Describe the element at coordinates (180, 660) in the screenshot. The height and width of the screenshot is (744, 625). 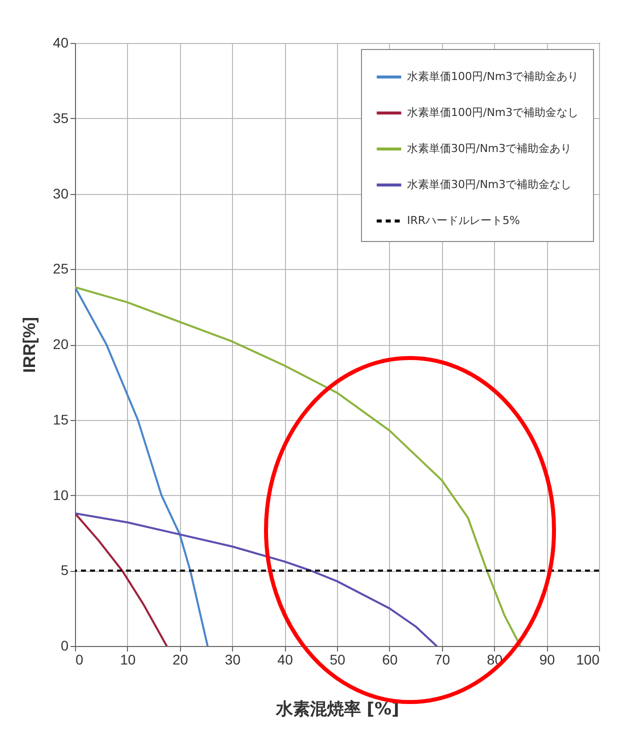
I see `x-tick-label: 20` at that location.